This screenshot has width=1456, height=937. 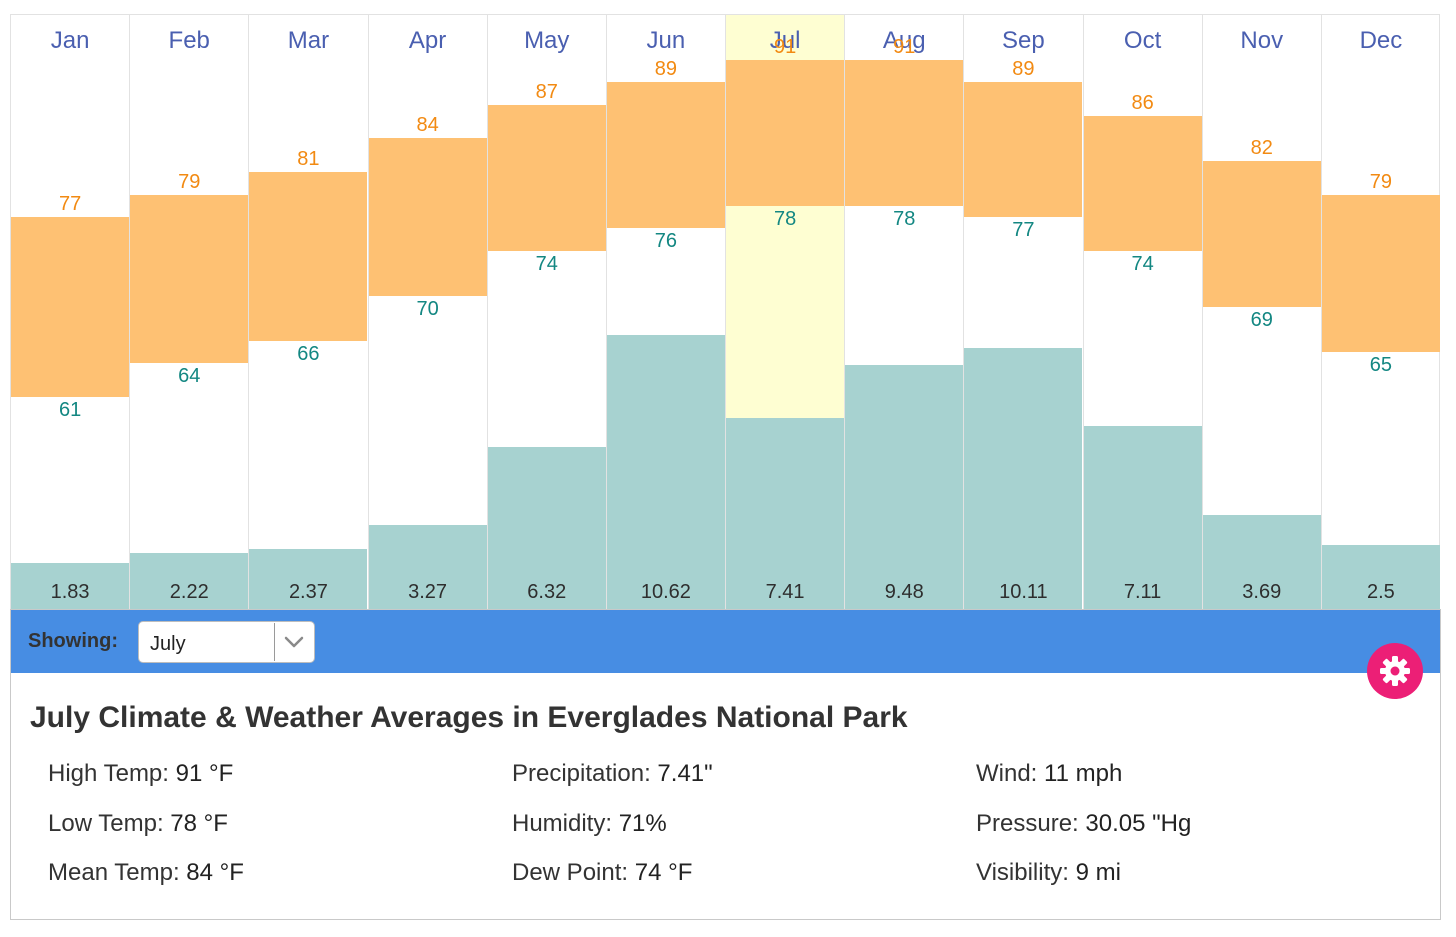 What do you see at coordinates (70, 409) in the screenshot?
I see `low-temp-label: 61` at bounding box center [70, 409].